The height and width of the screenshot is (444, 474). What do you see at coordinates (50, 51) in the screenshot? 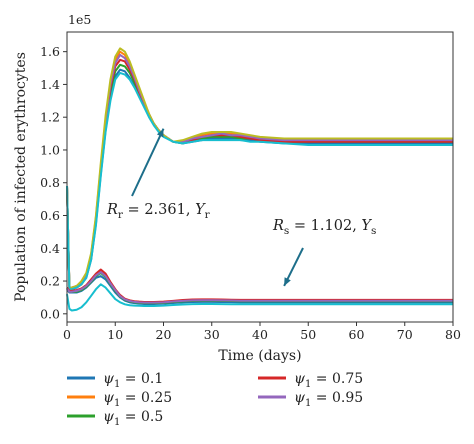
I see `y-tick-label: 1.6` at bounding box center [50, 51].